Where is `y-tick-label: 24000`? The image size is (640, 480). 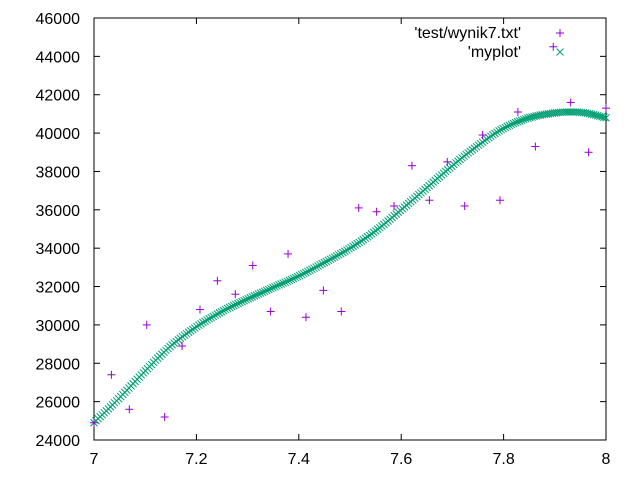
y-tick-label: 24000 is located at coordinates (58, 441).